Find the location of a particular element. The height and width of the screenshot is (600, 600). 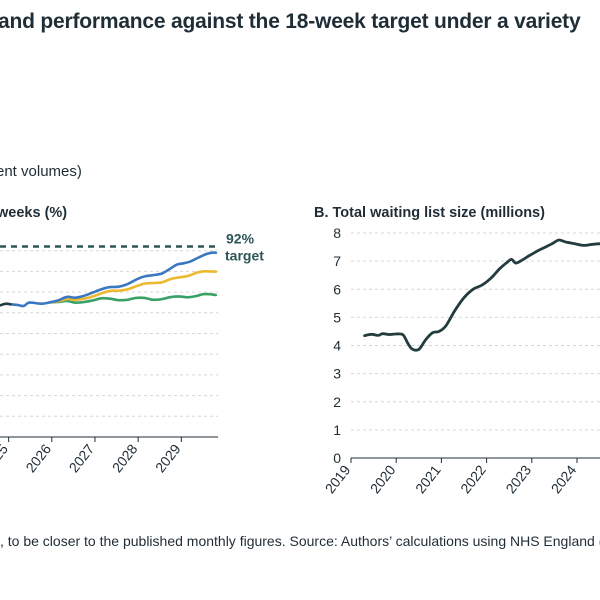

panel-b-y-tick-label: 1 is located at coordinates (337, 430).